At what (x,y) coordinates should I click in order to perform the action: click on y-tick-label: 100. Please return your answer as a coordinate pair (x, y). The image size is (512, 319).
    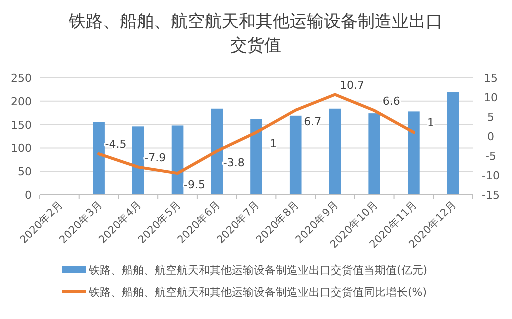
    Looking at the image, I should click on (21, 149).